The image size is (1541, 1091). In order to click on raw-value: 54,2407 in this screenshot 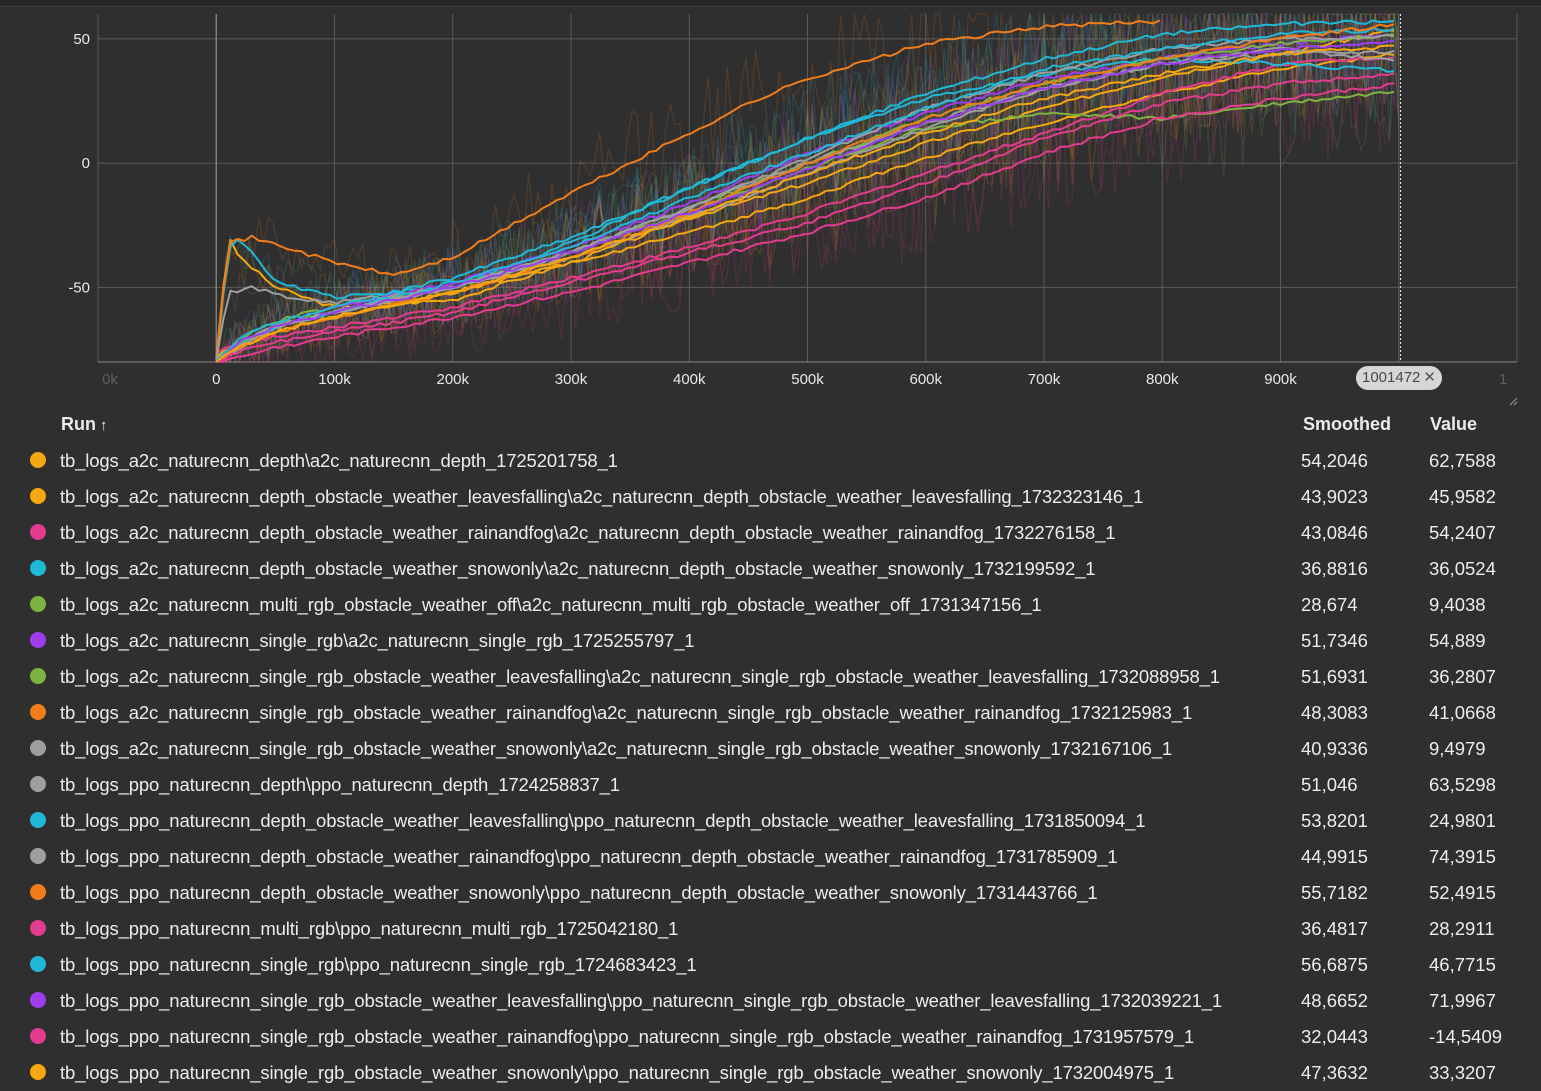, I will do `click(1462, 532)`.